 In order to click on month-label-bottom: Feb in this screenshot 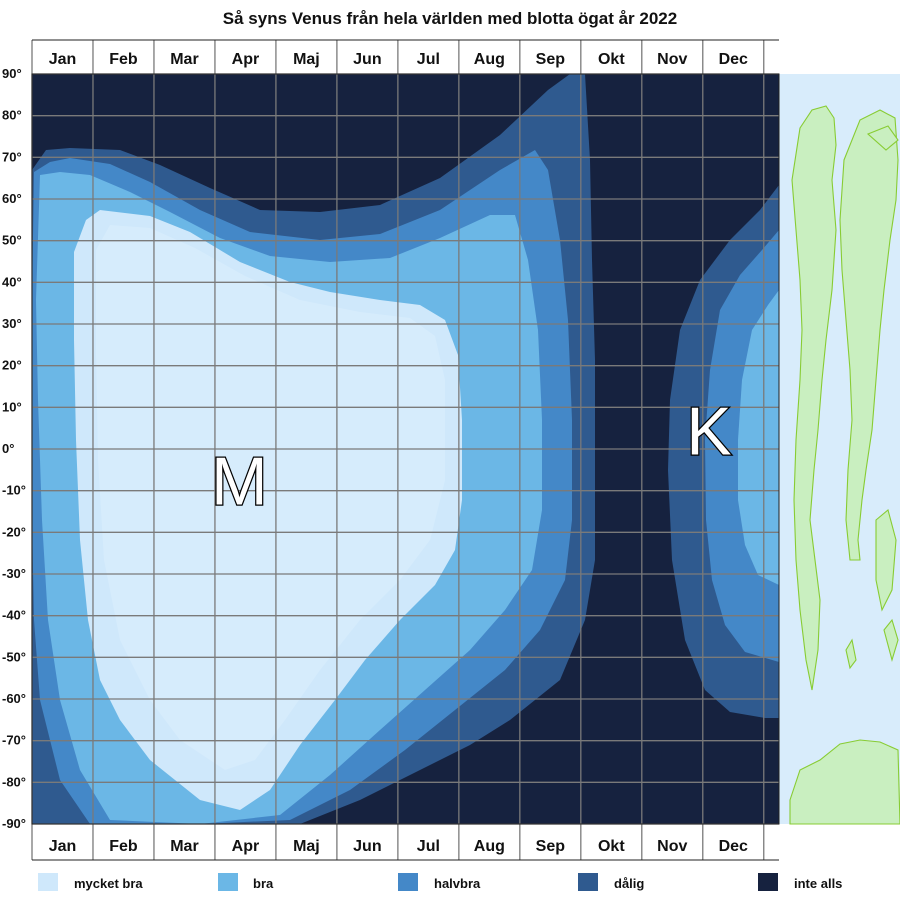, I will do `click(123, 846)`.